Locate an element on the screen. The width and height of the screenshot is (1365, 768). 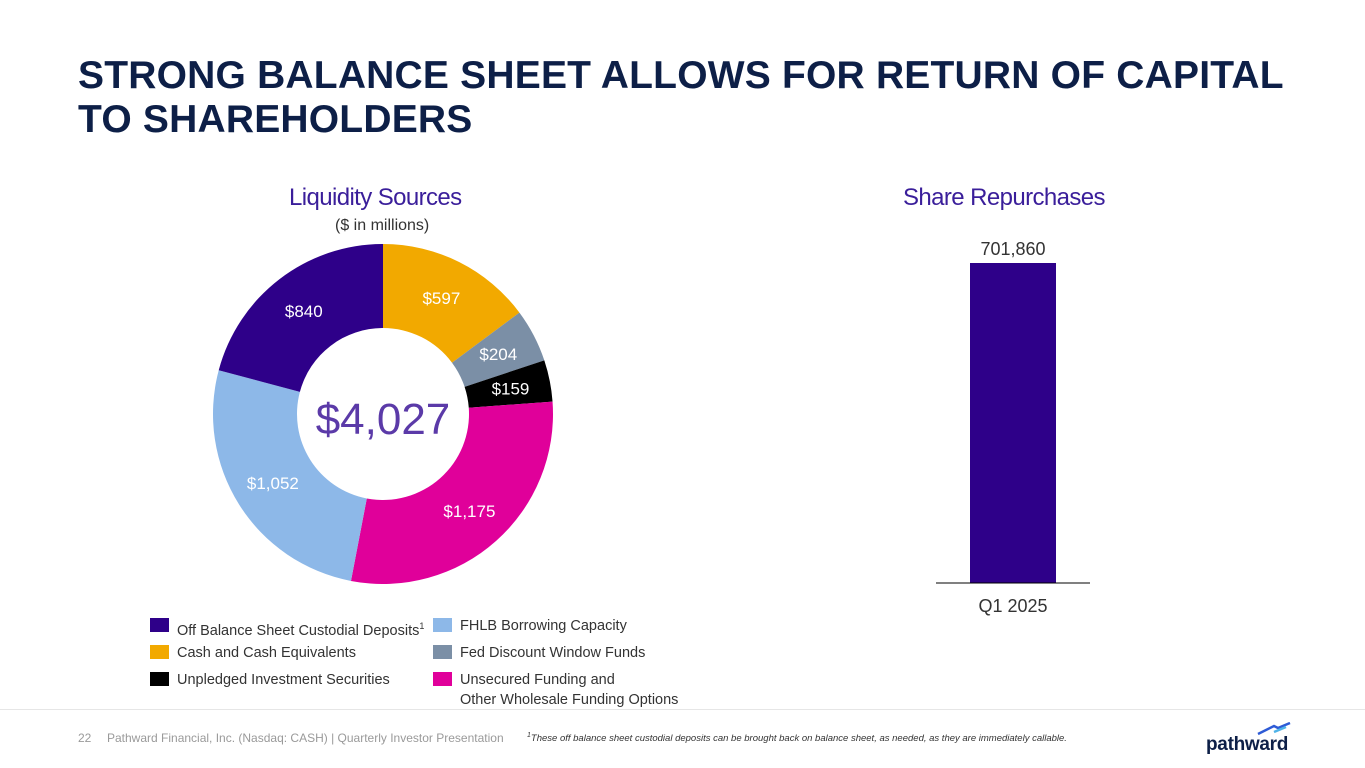
donut-slice-off-balance-sheet-custodial-deposits is located at coordinates (300, 318).